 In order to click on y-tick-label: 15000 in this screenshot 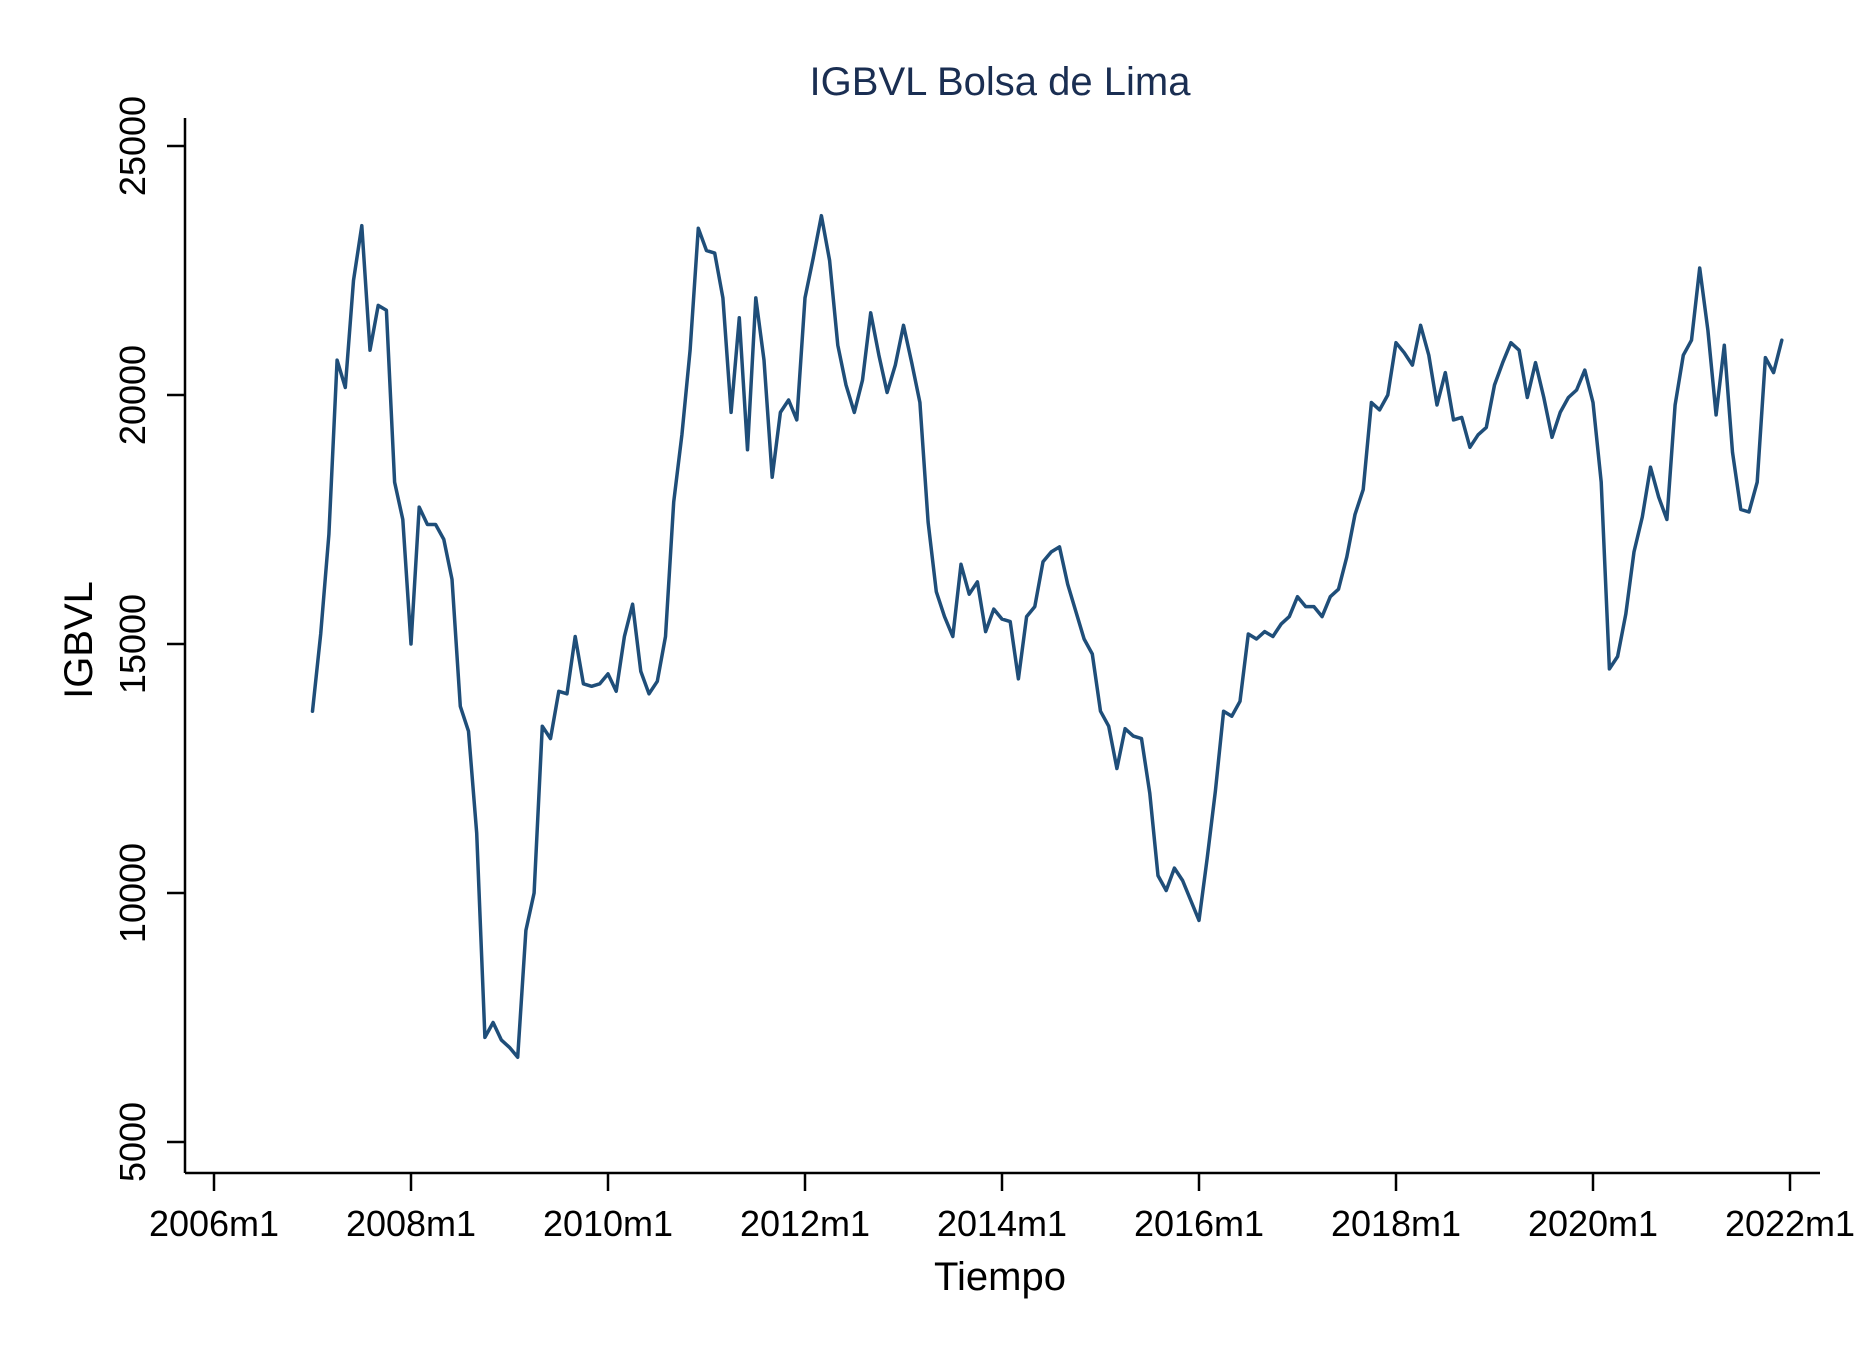, I will do `click(132, 644)`.